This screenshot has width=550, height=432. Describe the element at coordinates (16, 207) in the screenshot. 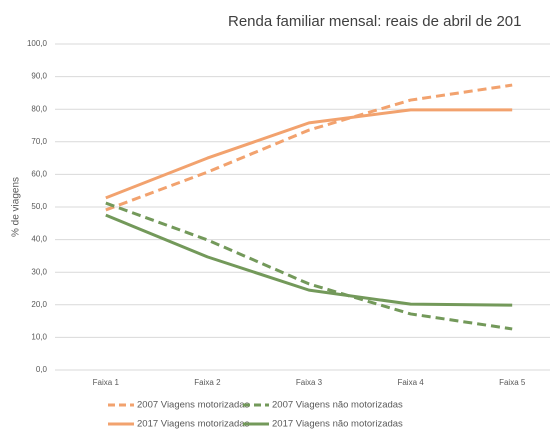

I see `y-axis-label: % de viagens` at that location.